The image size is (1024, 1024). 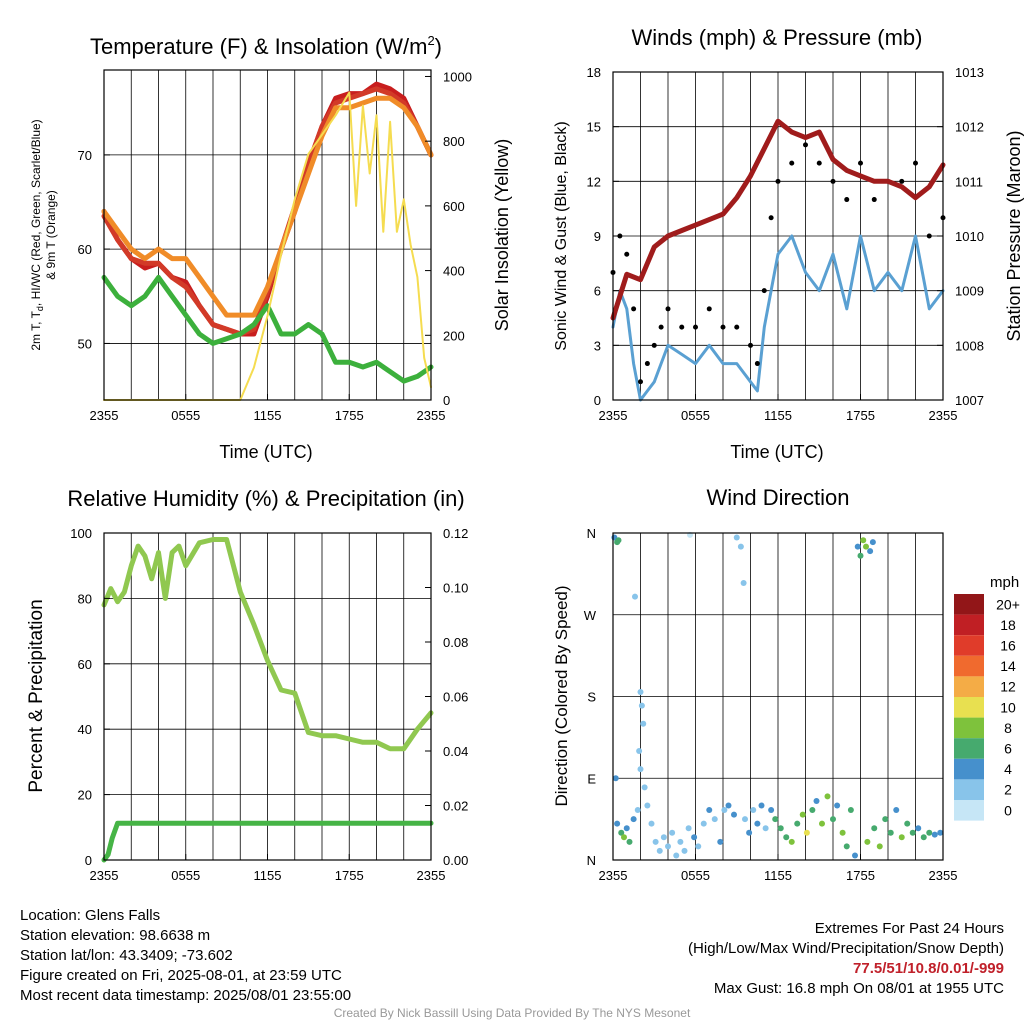 I want to click on y-tick-label: S, so click(x=591, y=697).